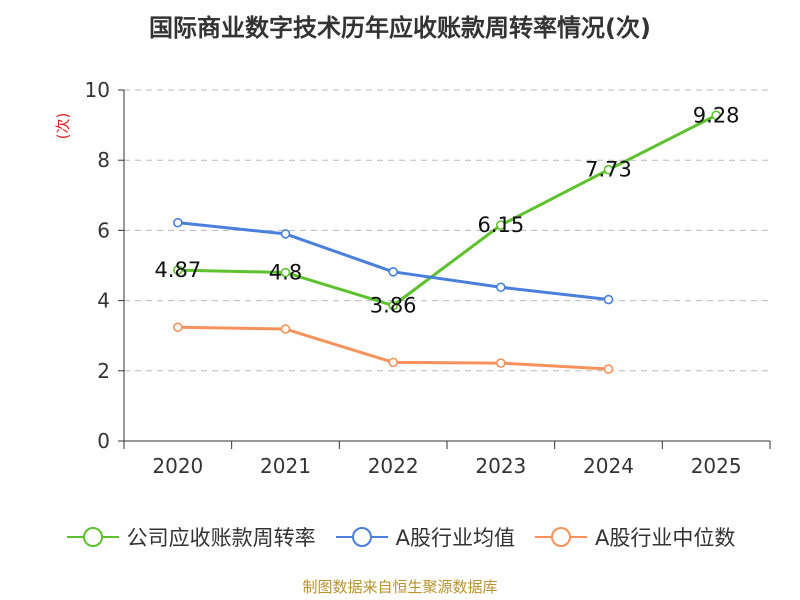 Image resolution: width=800 pixels, height=600 pixels. I want to click on data-label: 6.15, so click(500, 225).